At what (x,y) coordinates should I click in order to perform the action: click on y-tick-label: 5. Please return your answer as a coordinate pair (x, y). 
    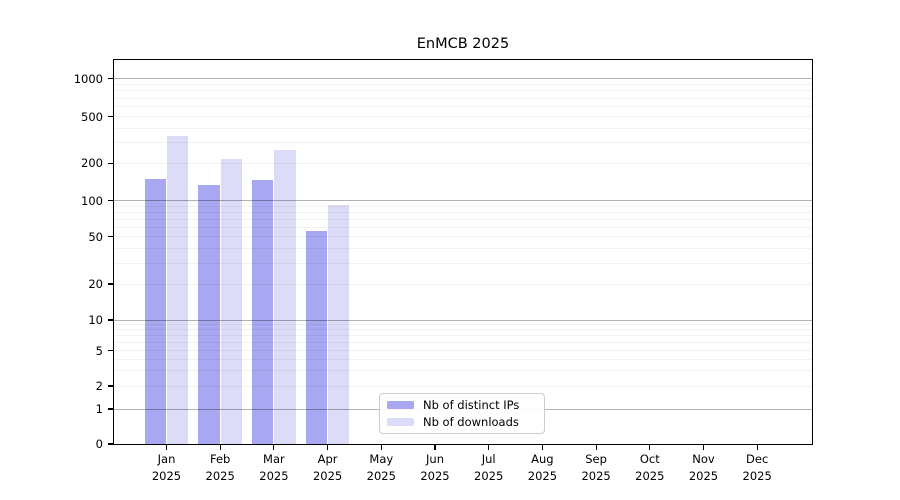
    Looking at the image, I should click on (99, 350).